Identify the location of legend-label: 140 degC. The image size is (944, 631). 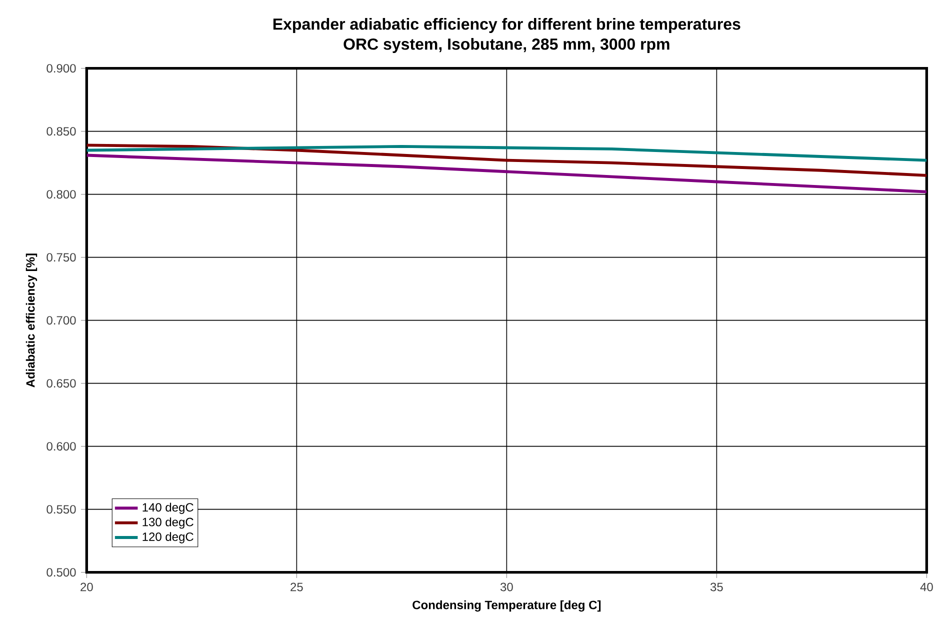
(168, 508).